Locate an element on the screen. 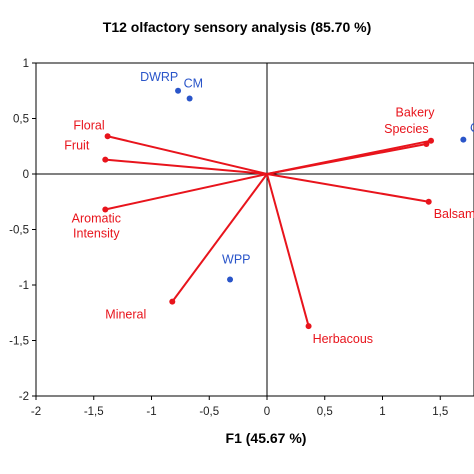  variable-label: Fruit is located at coordinates (77, 146).